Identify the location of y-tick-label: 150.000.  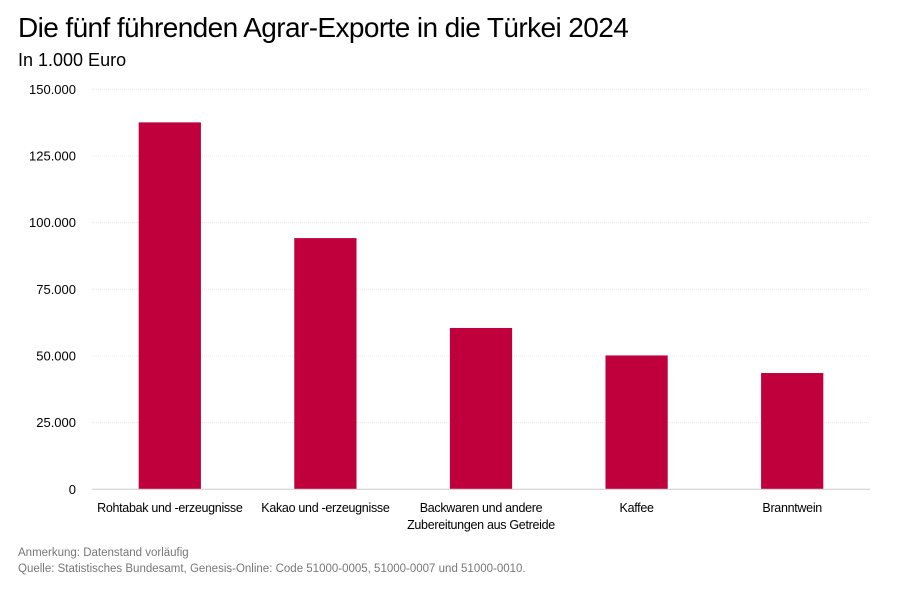
(52, 89).